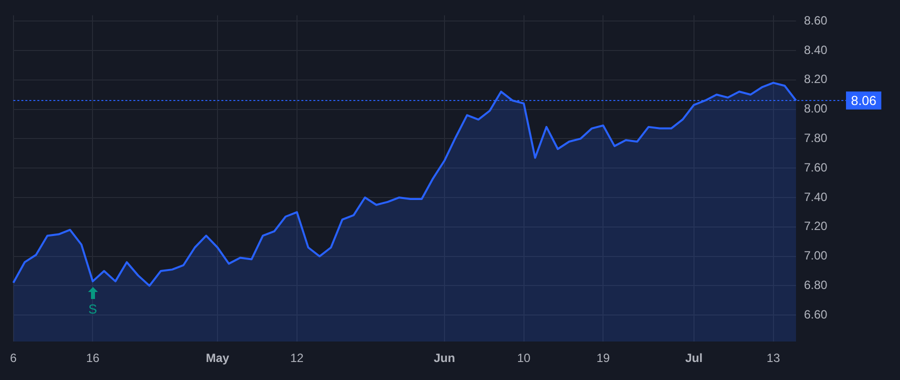  Describe the element at coordinates (13, 358) in the screenshot. I see `x-tick-label: 6` at that location.